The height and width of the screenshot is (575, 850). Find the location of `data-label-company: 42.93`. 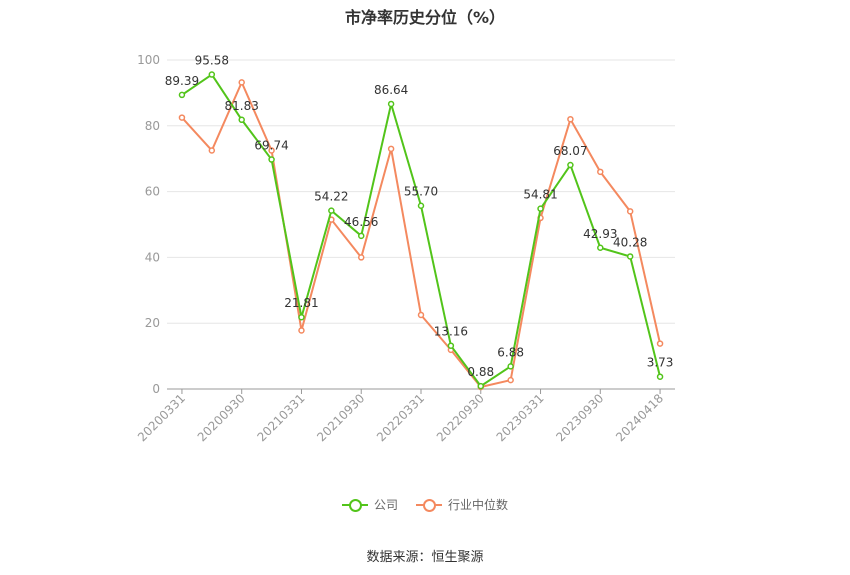

data-label-company: 42.93 is located at coordinates (600, 234).